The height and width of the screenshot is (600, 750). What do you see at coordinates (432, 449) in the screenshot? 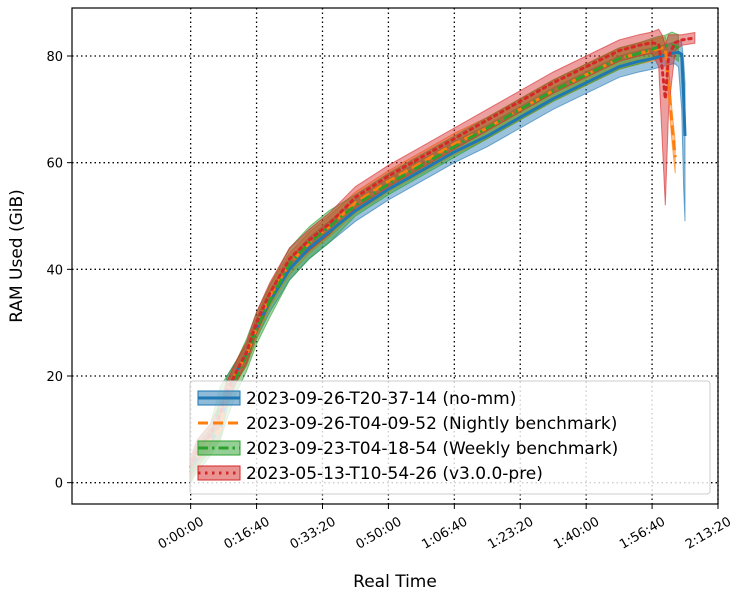
I see `legend-label-2: 2023-09-23-T04-18-54 (Weekly benchmark)` at bounding box center [432, 449].